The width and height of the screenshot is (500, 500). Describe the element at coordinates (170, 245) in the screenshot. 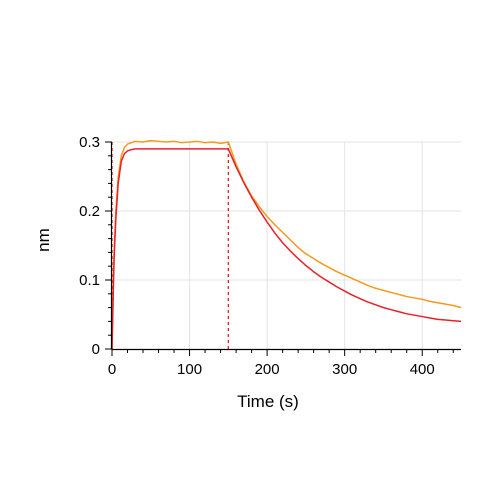

I see `vertical-markers` at that location.